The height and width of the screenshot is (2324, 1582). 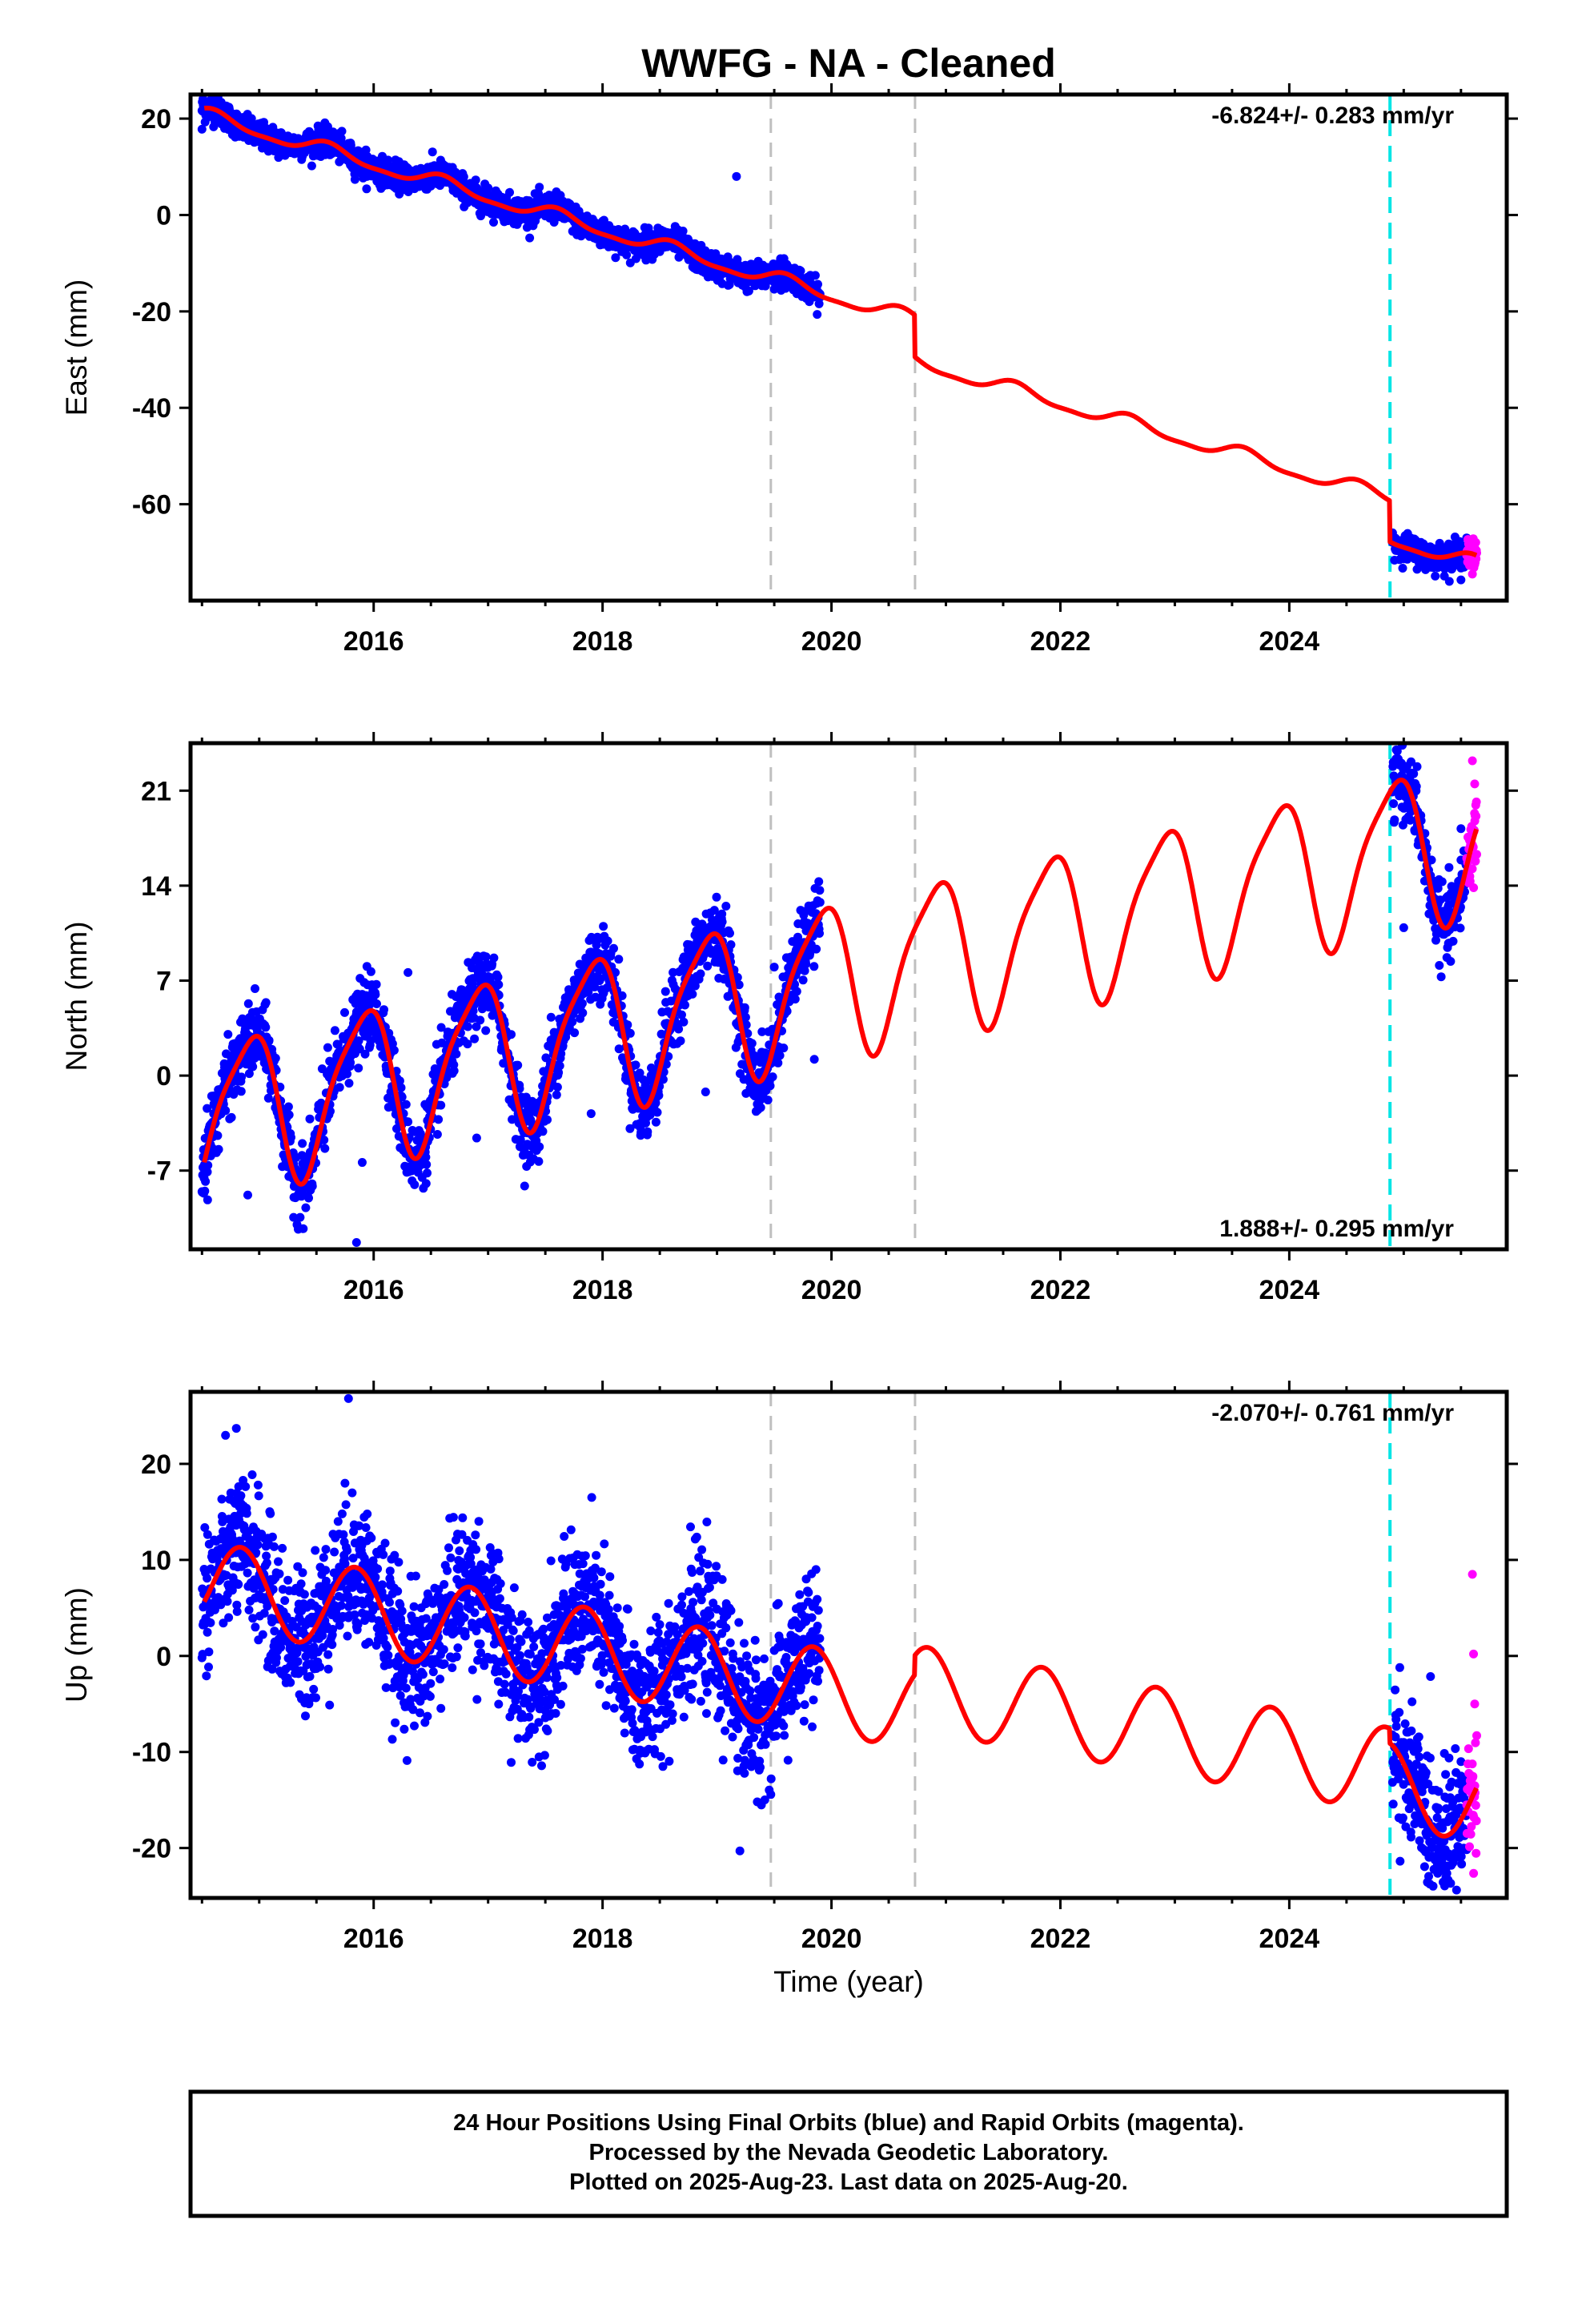 I want to click on x-tick-label: 2022, so click(x=1060, y=1290).